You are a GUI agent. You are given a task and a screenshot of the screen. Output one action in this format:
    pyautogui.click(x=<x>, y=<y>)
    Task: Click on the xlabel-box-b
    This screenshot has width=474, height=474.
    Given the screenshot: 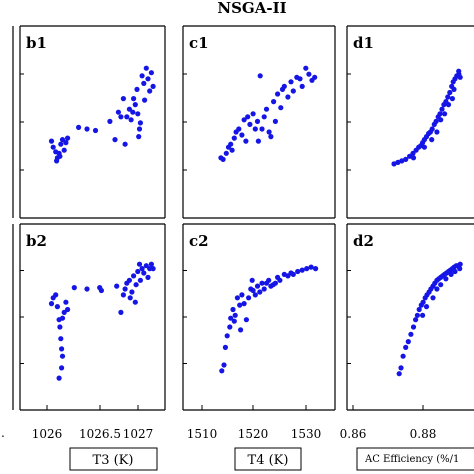 What is the action you would take?
    pyautogui.click(x=113, y=459)
    